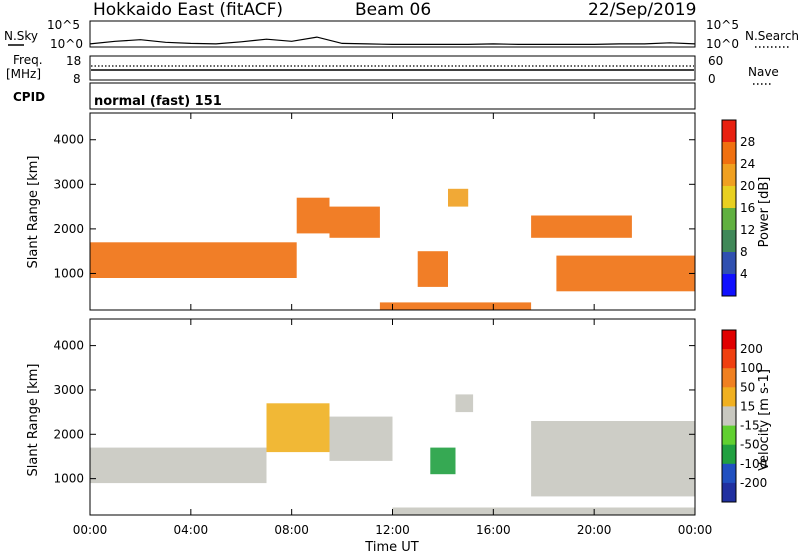 This screenshot has width=800, height=554. What do you see at coordinates (392, 530) in the screenshot?
I see `xtick-label: 12:00` at bounding box center [392, 530].